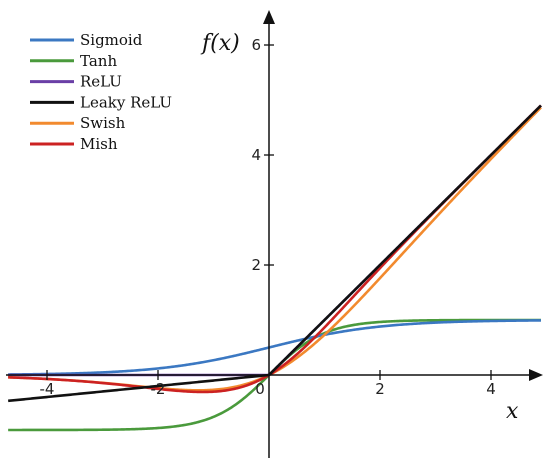  Describe the element at coordinates (111, 40) in the screenshot. I see `legend-label-sigmoid: Sigmoid` at that location.